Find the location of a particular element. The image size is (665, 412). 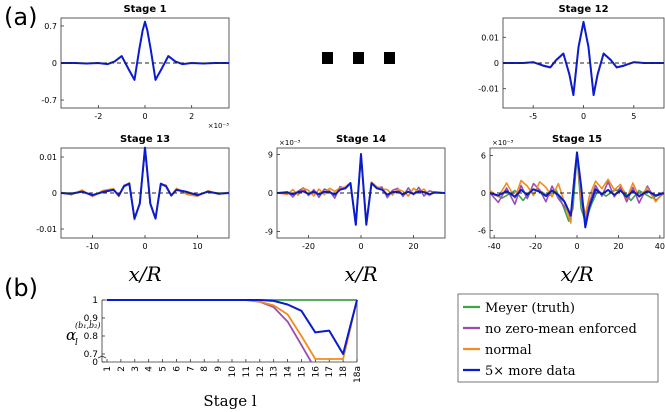

subplot-3: Stage 13 -10 0 10 0.01 0 -0.01 x/R is located at coordinates (133, 210).